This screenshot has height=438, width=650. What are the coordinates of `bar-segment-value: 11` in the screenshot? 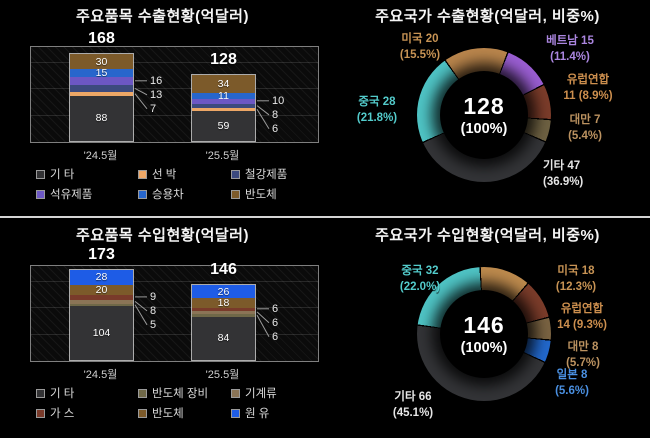 It's located at (223, 95).